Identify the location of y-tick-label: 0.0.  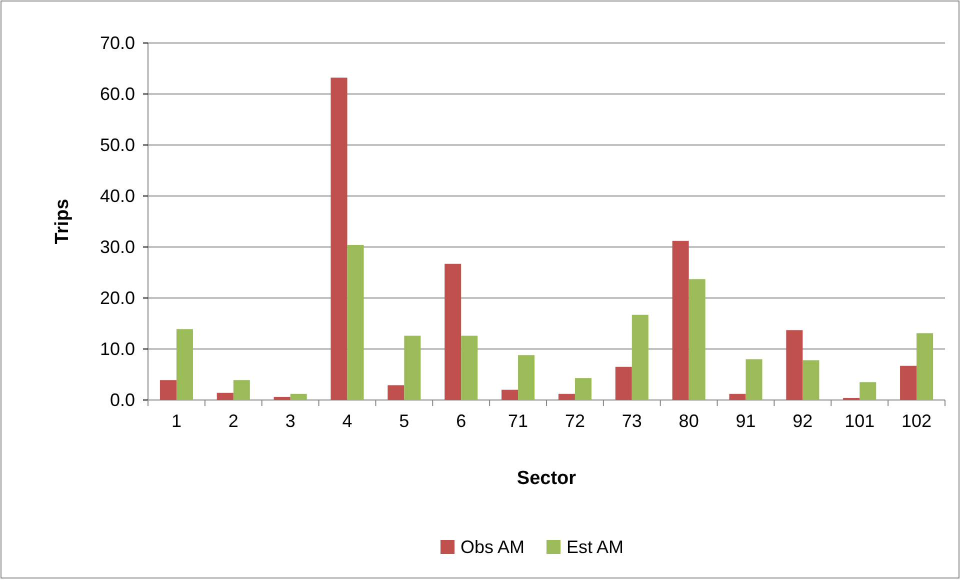
(122, 400).